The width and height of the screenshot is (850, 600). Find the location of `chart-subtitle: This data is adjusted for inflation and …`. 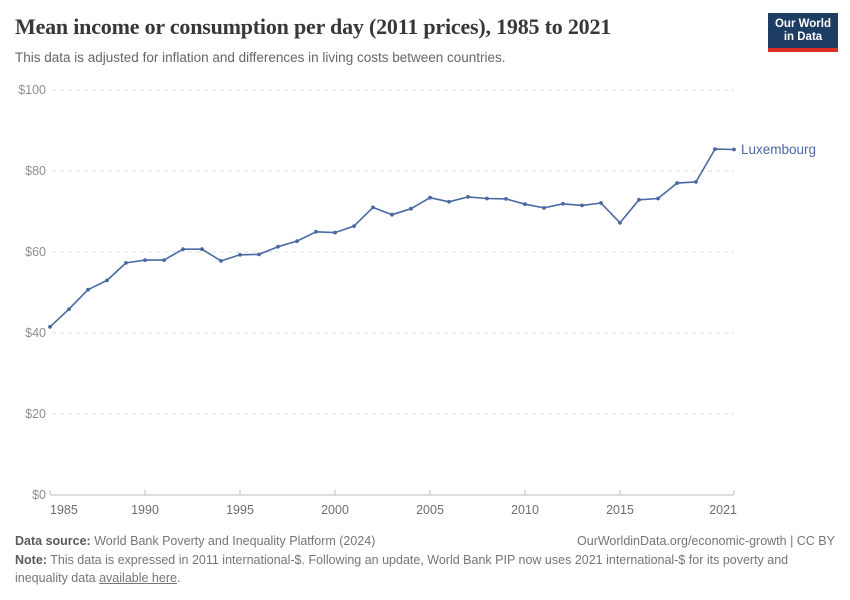

chart-subtitle: This data is adjusted for inflation and … is located at coordinates (260, 57).